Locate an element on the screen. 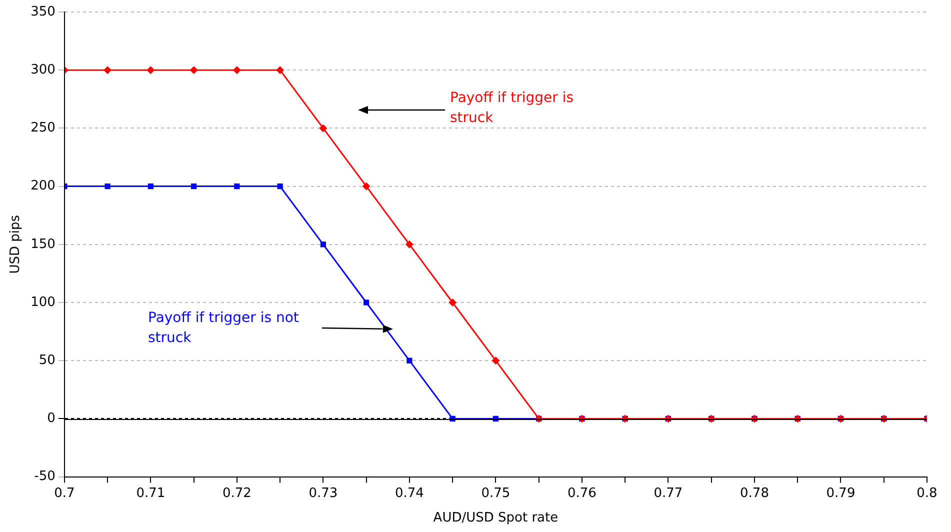  y-tick-label: 150 is located at coordinates (43, 244).